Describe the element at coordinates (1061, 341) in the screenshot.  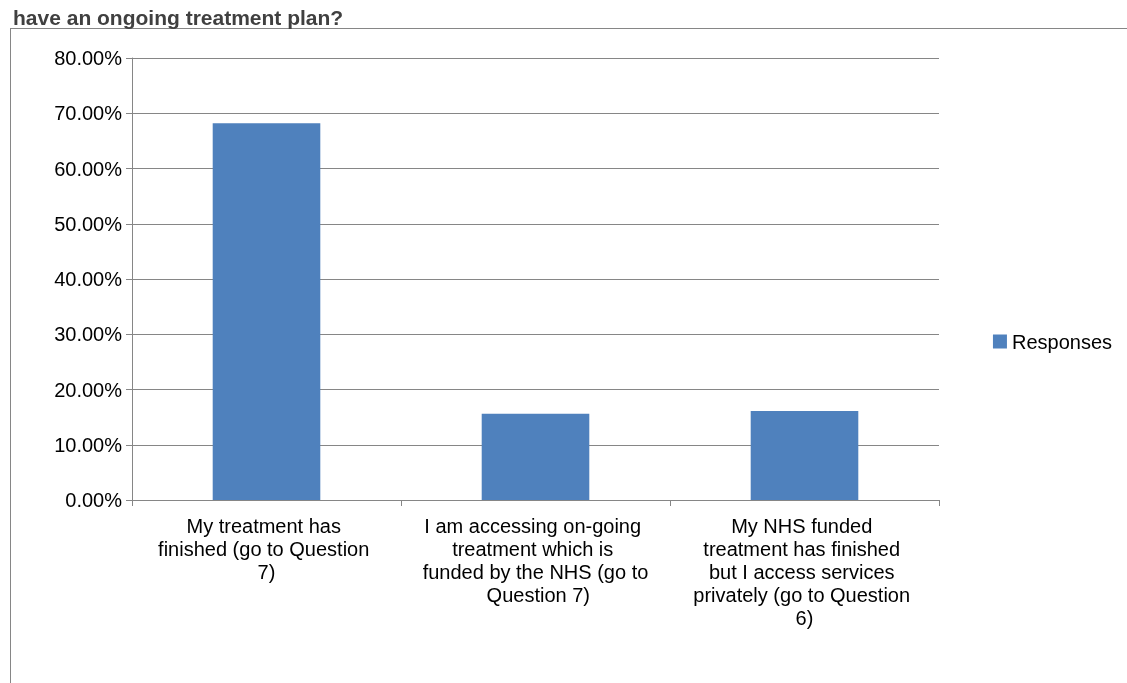
I see `legend-label: Responses` at that location.